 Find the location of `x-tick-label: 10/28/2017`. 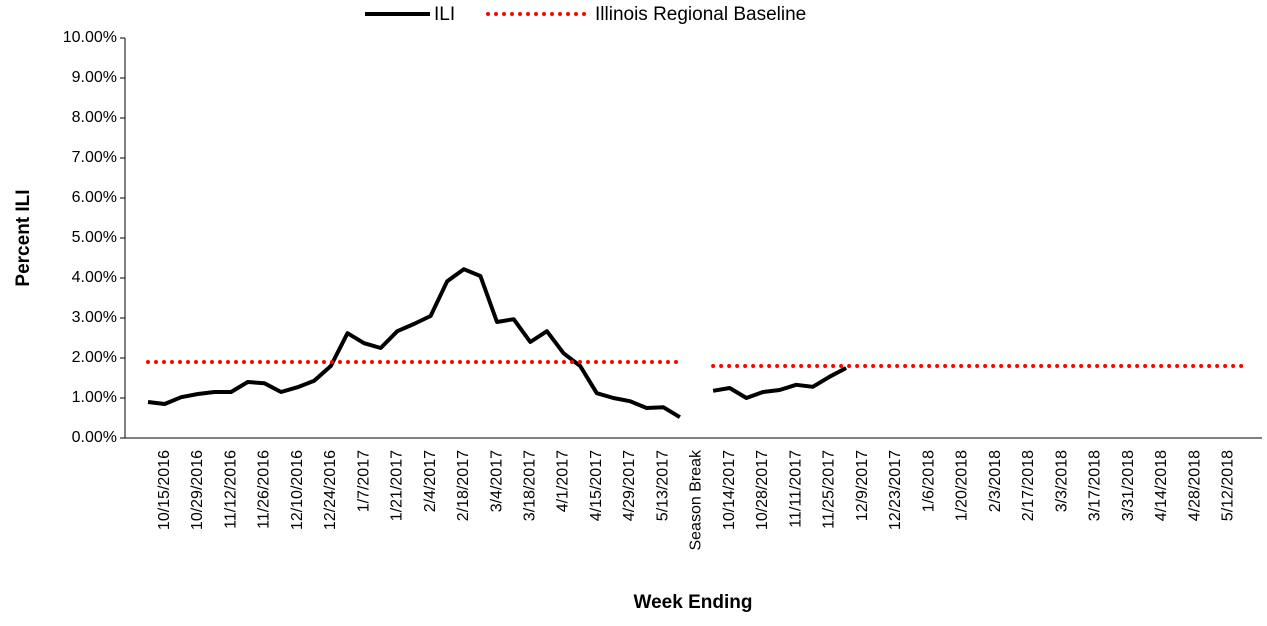

x-tick-label: 10/28/2017 is located at coordinates (762, 490).